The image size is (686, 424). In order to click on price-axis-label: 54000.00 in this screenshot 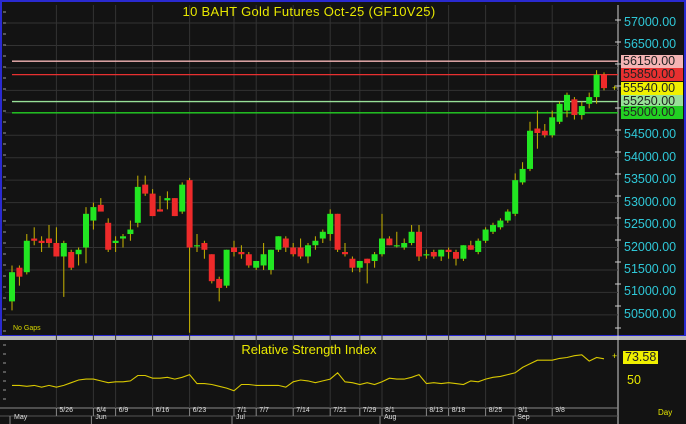, I will do `click(650, 156)`.